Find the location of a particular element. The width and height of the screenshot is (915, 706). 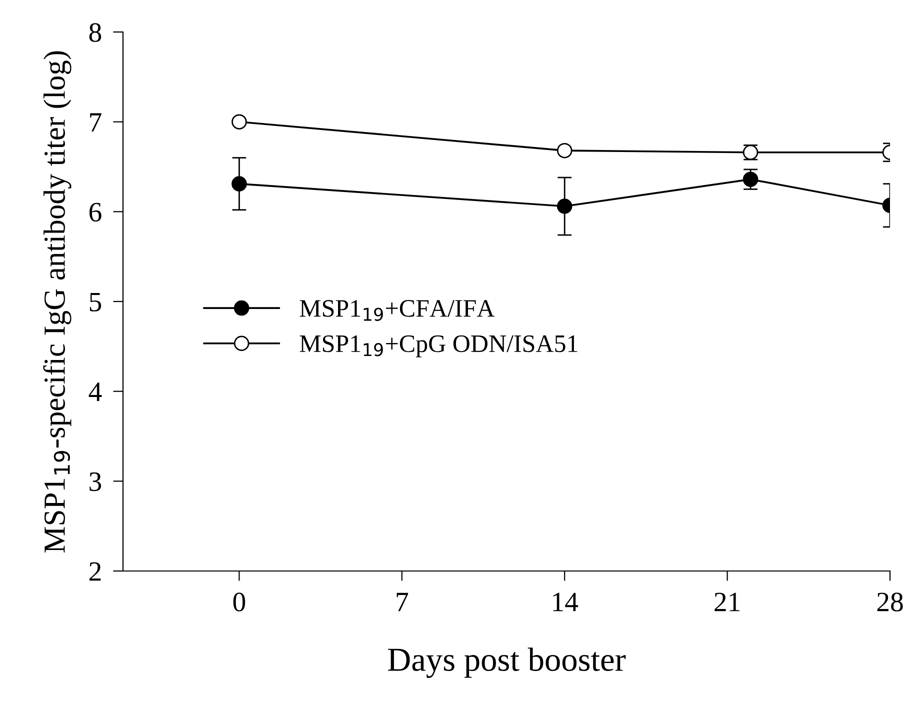

y-tick-label: 8 is located at coordinates (95, 32).